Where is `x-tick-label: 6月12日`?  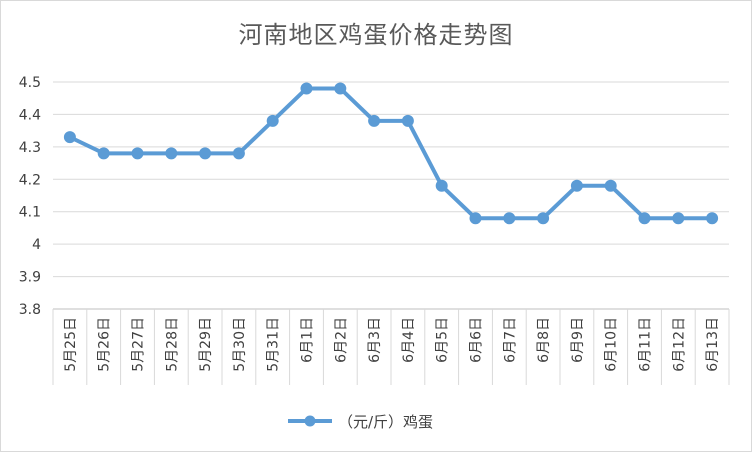
x-tick-label: 6月12日 is located at coordinates (679, 344).